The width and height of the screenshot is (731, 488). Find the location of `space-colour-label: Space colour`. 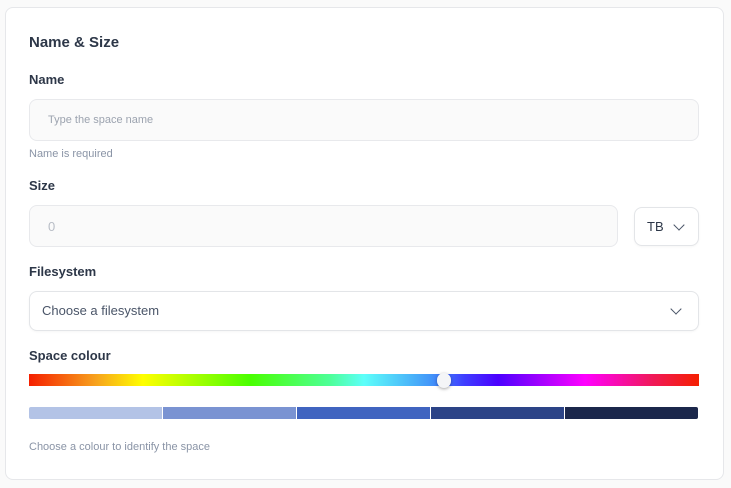

space-colour-label: Space colour is located at coordinates (70, 355).